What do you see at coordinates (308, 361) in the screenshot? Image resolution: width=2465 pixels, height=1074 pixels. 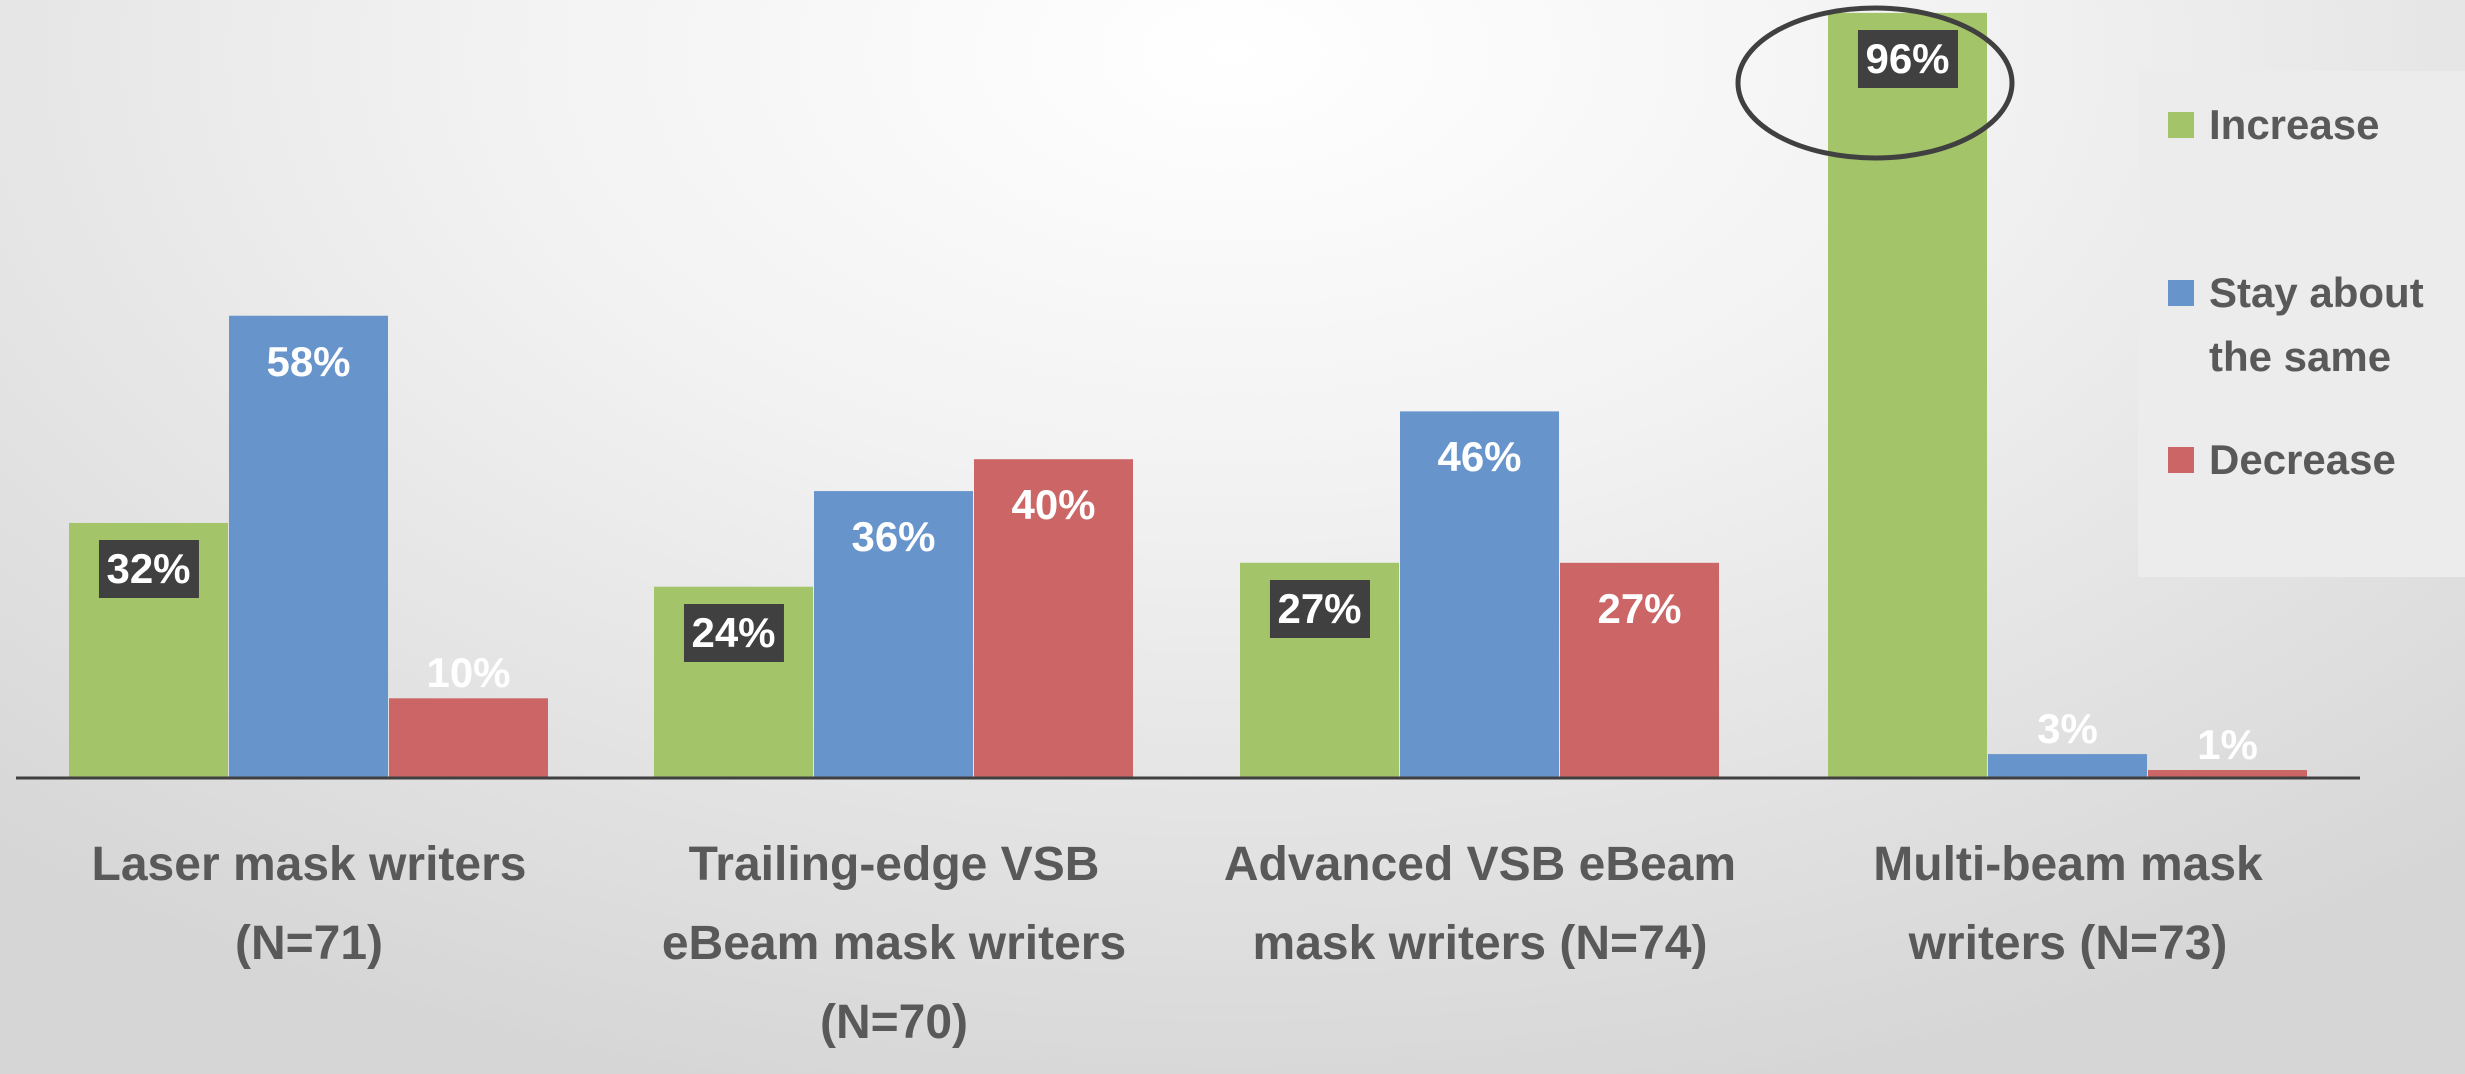 I see `data-label: 58%` at bounding box center [308, 361].